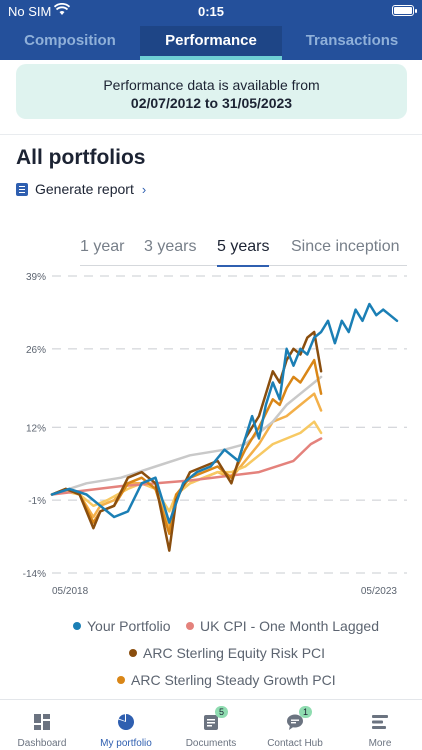  Describe the element at coordinates (211, 85) in the screenshot. I see `notice-text: Performance data is available from` at that location.